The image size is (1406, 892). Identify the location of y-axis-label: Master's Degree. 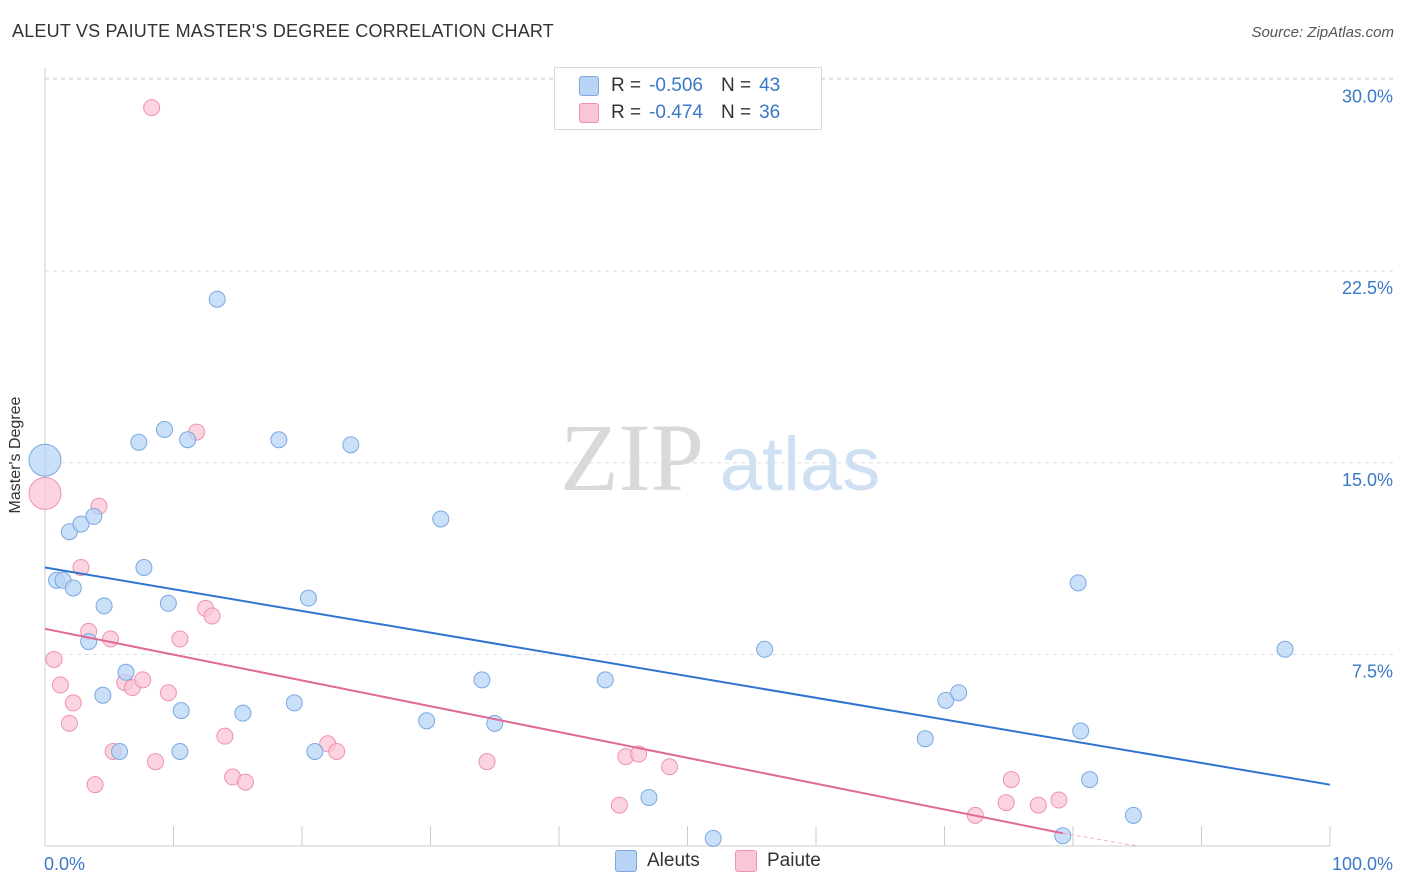
(15, 455).